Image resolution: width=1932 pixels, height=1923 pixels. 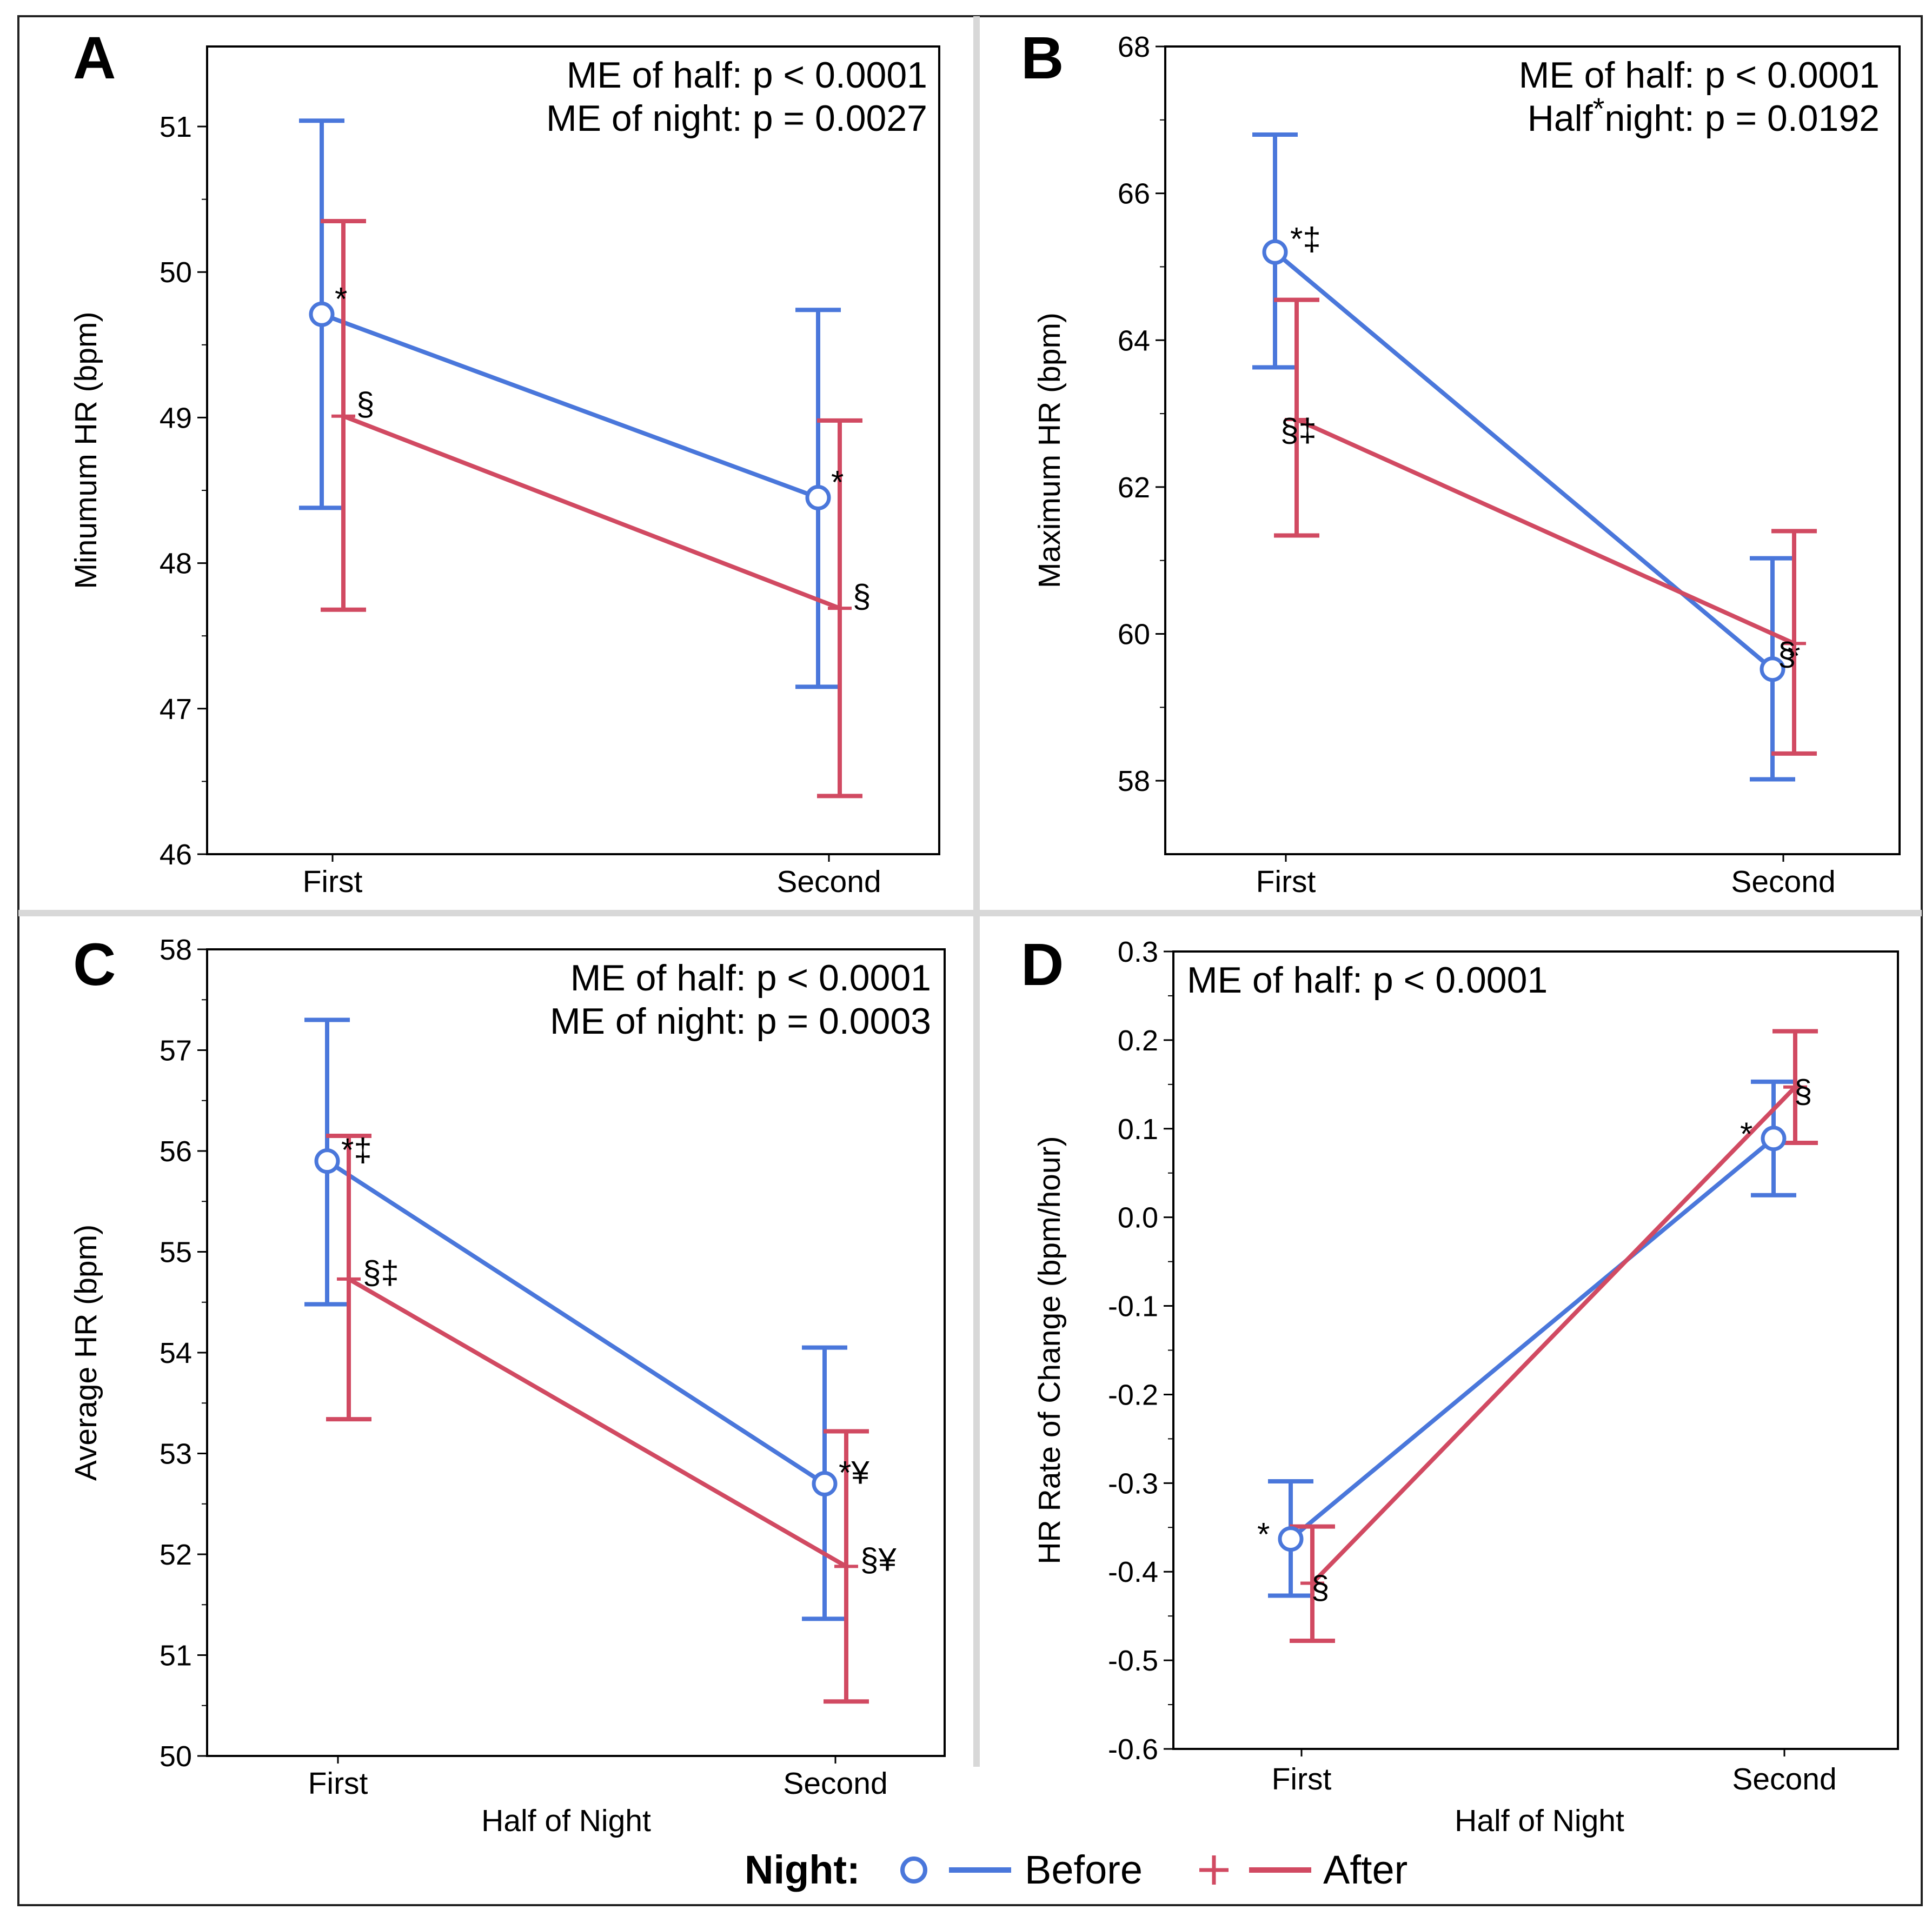 I want to click on sig-label-before: *¥, so click(x=854, y=1472).